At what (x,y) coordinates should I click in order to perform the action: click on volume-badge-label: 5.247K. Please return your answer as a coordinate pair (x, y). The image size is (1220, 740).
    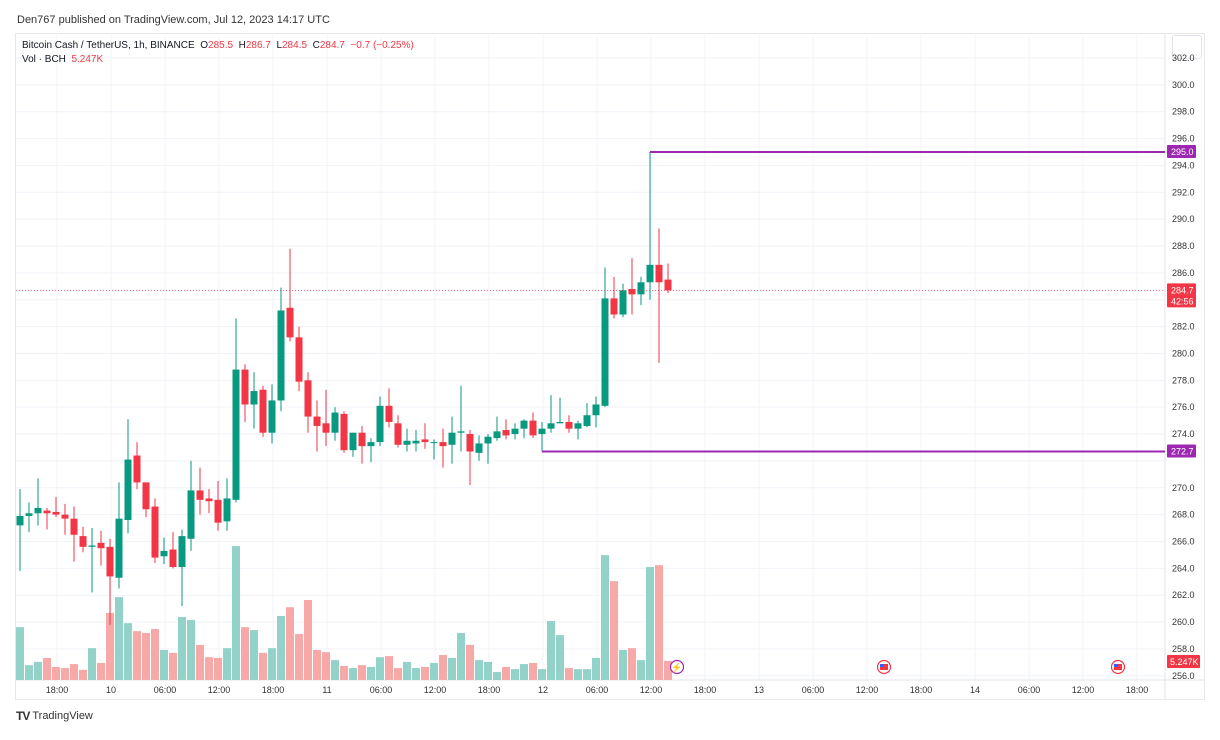
    Looking at the image, I should click on (1184, 662).